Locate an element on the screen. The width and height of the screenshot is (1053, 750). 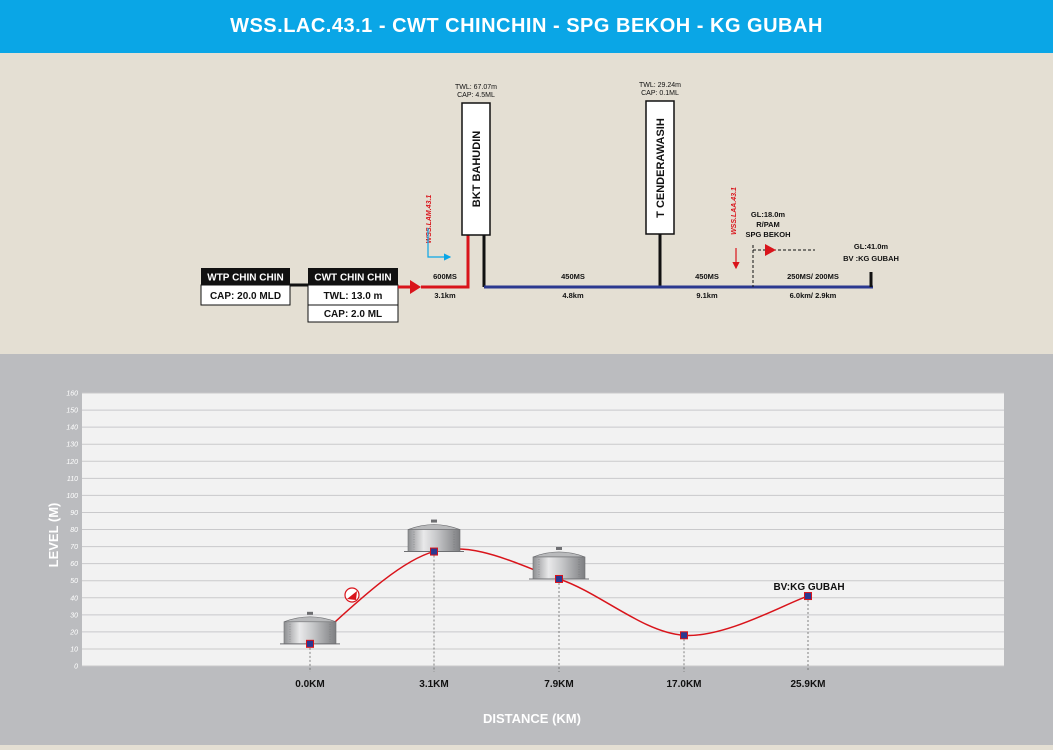
y-tick-label: 50 is located at coordinates (74, 581).